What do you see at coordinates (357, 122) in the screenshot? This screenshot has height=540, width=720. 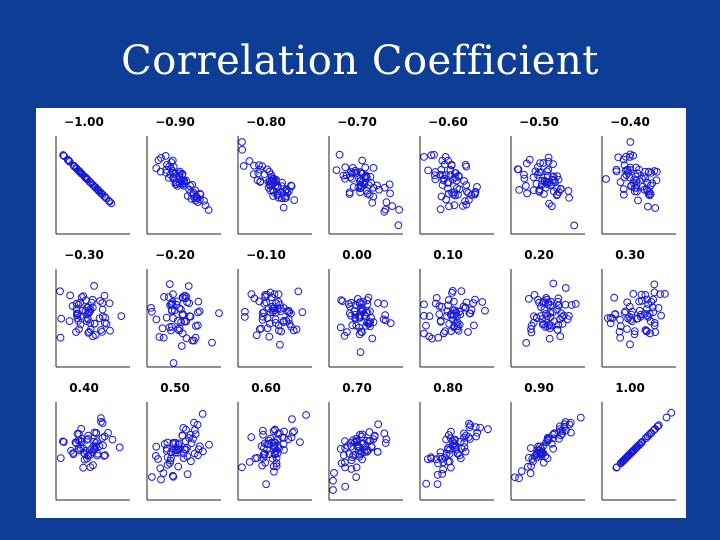 I see `panel-label: −0.70` at bounding box center [357, 122].